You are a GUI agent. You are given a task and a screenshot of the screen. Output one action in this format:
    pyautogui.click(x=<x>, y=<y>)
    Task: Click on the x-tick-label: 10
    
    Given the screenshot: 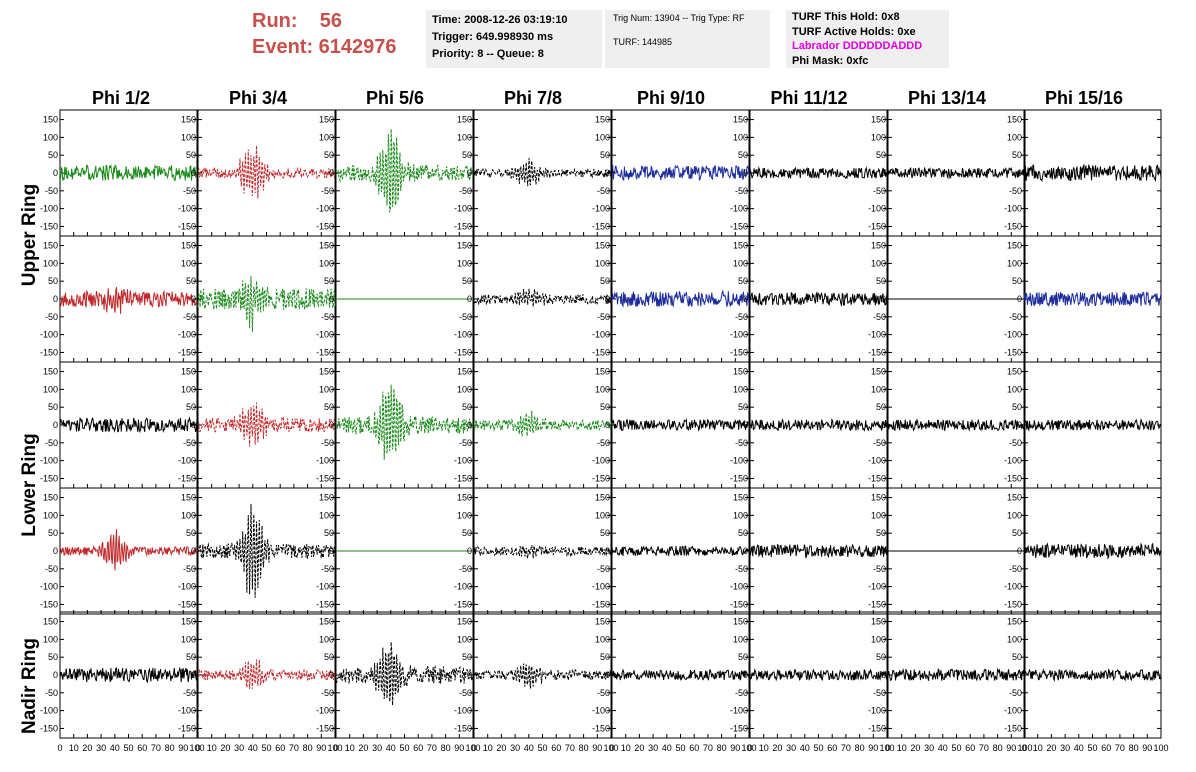 What is the action you would take?
    pyautogui.click(x=902, y=748)
    